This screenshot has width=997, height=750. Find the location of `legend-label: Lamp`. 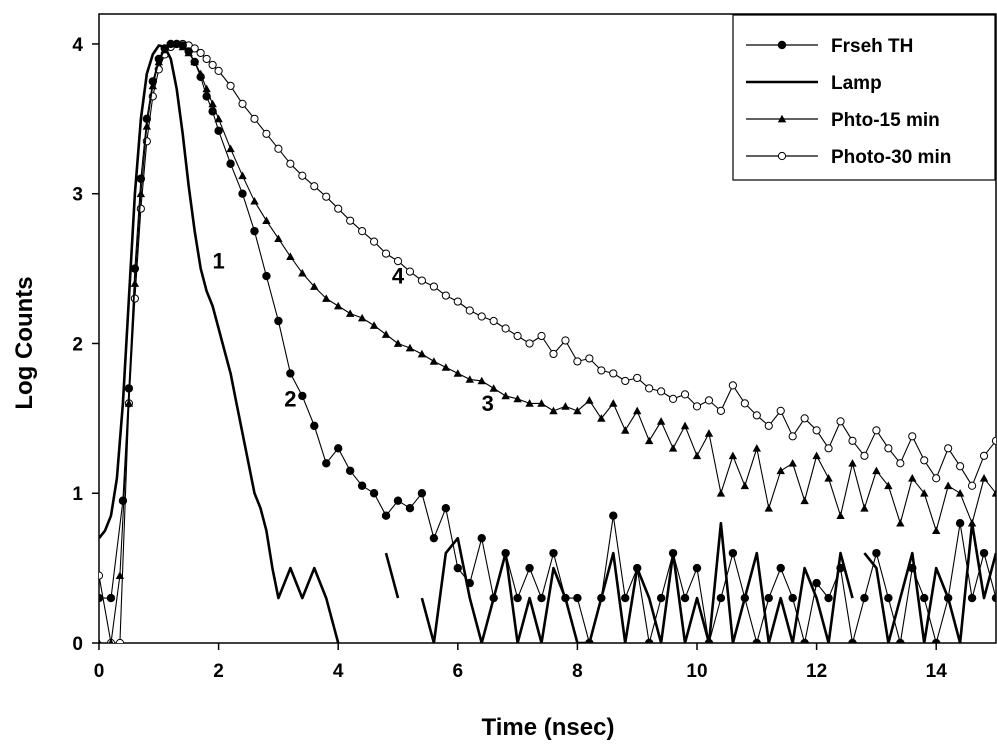

legend-label: Lamp is located at coordinates (856, 83).